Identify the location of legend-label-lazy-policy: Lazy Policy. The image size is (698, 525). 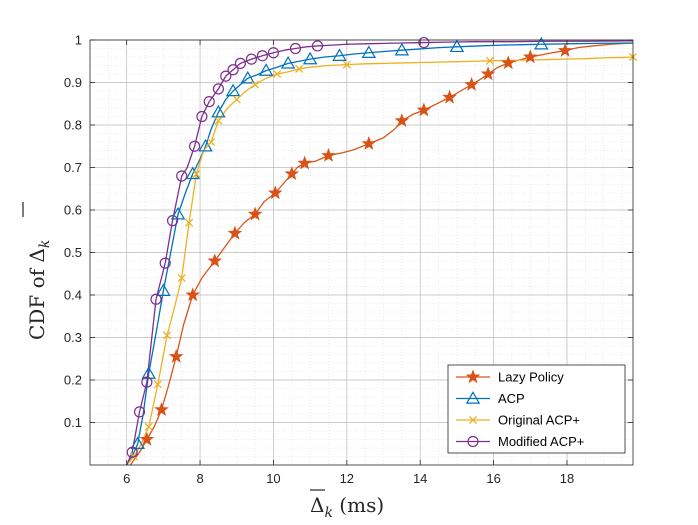
(531, 377).